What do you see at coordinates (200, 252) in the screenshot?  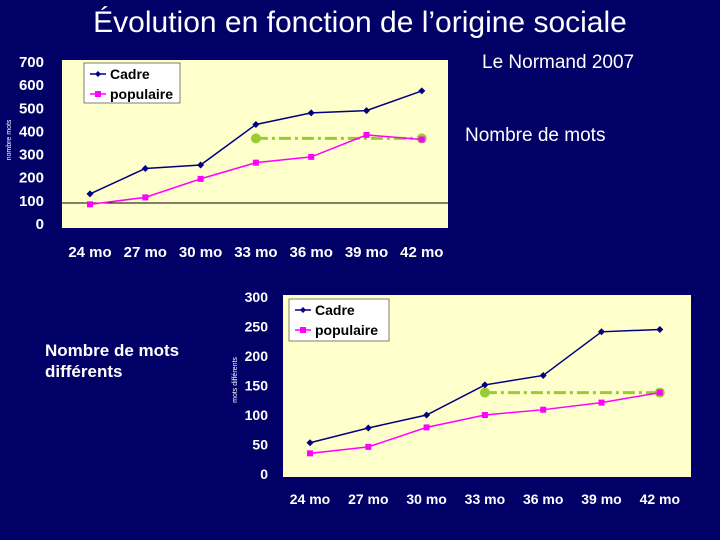 I see `chart1-xtick-label: 30 mo` at bounding box center [200, 252].